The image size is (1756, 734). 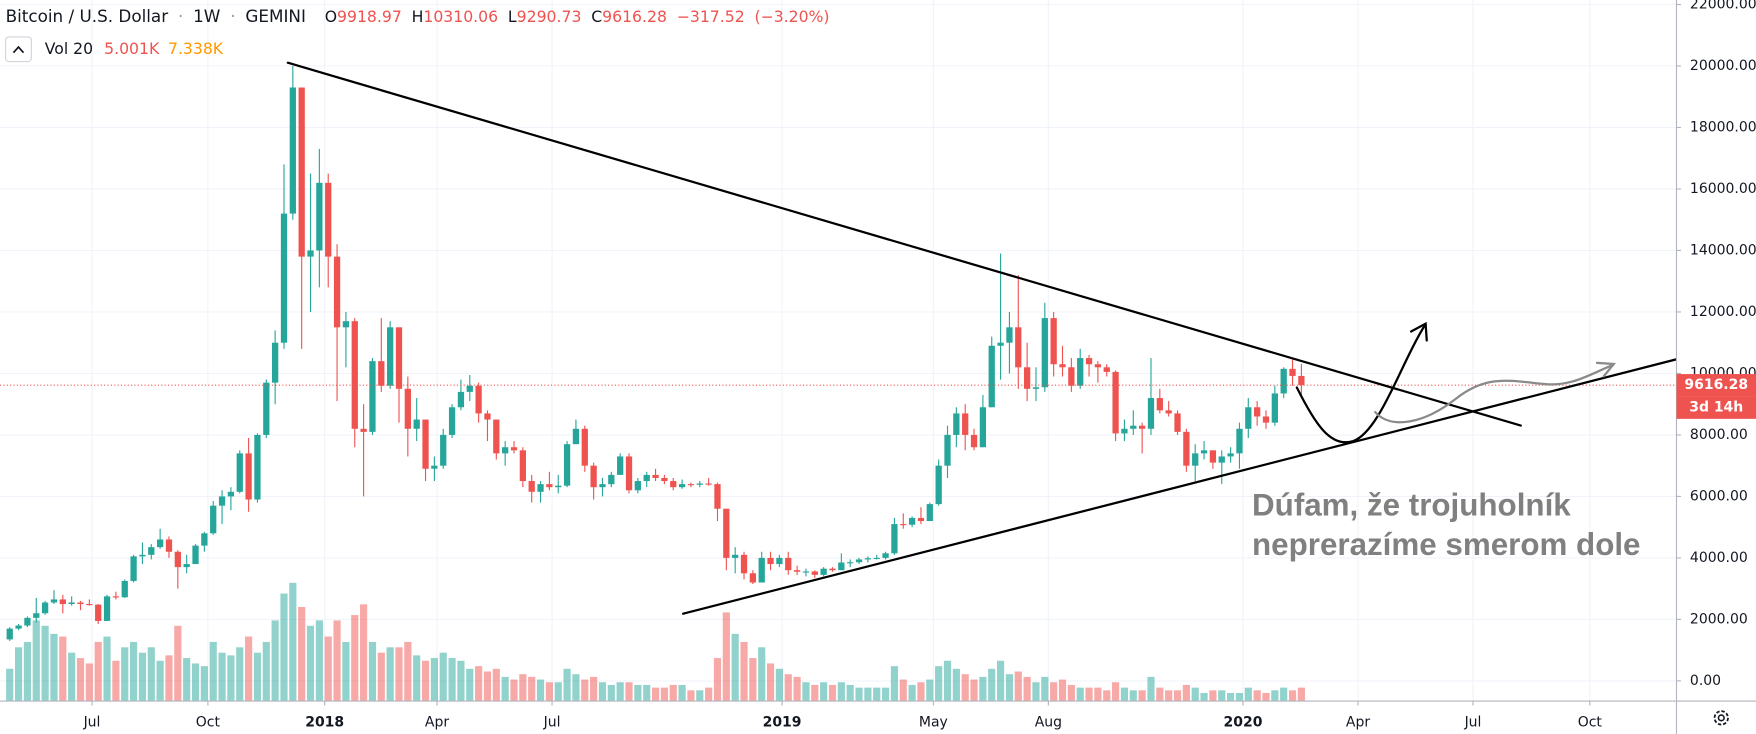 What do you see at coordinates (1418, 331) in the screenshot?
I see `arrow-up-head` at bounding box center [1418, 331].